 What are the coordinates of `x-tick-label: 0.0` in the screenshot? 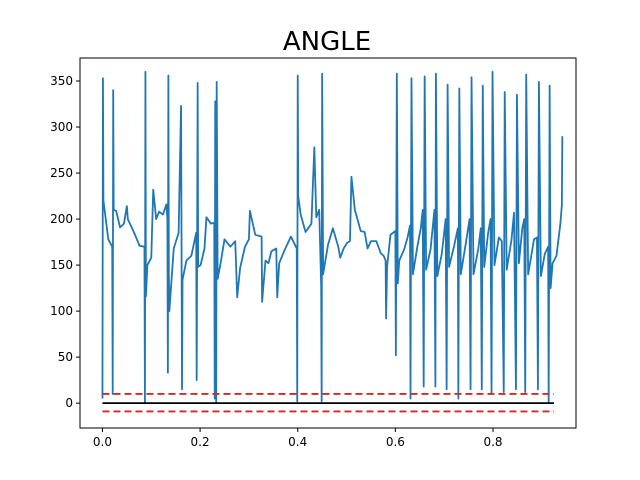 It's located at (102, 442).